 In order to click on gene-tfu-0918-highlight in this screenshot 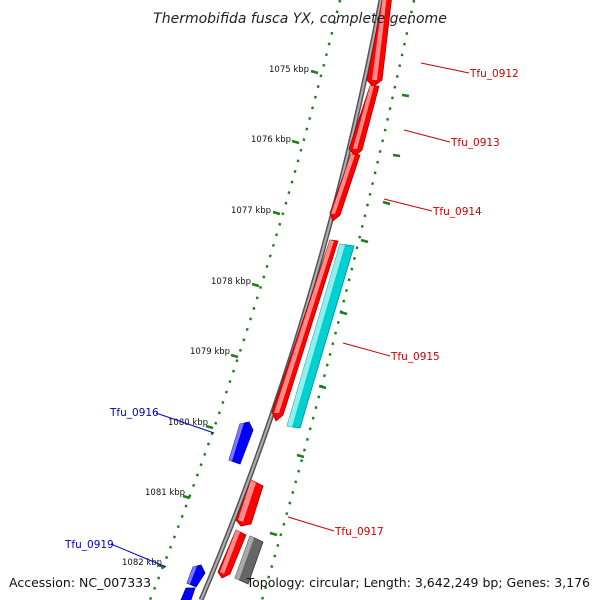, I will do `click(230, 552)`.